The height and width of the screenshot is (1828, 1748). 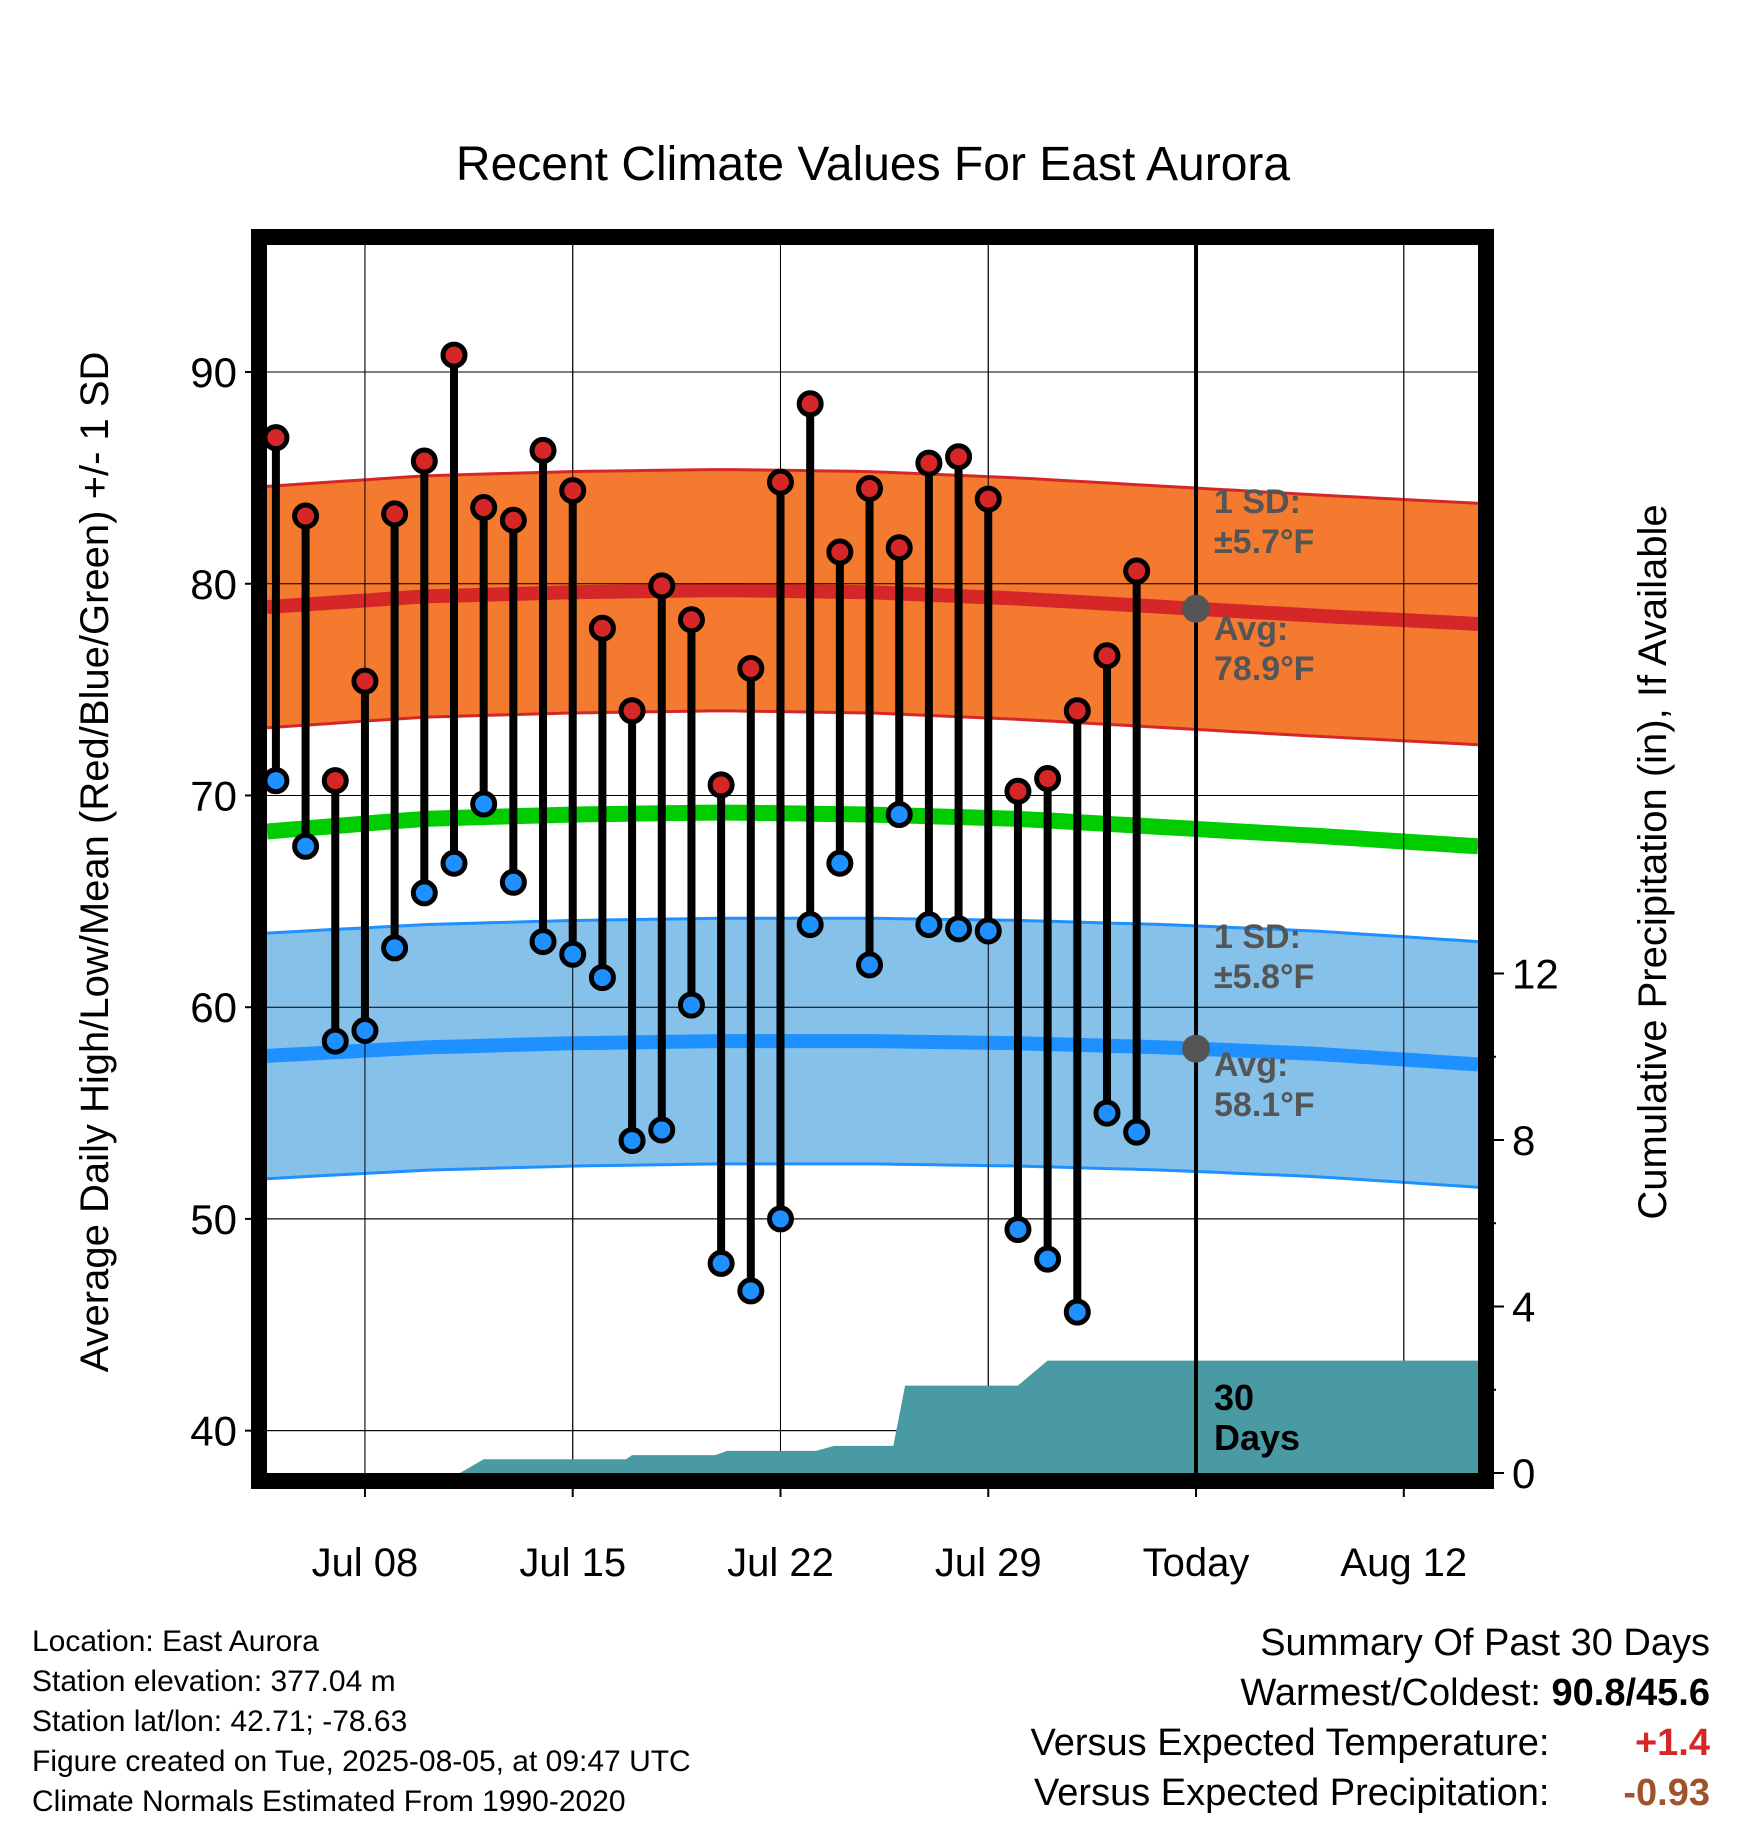 I want to click on precip-anomaly-value: -0.93, so click(x=1666, y=1793).